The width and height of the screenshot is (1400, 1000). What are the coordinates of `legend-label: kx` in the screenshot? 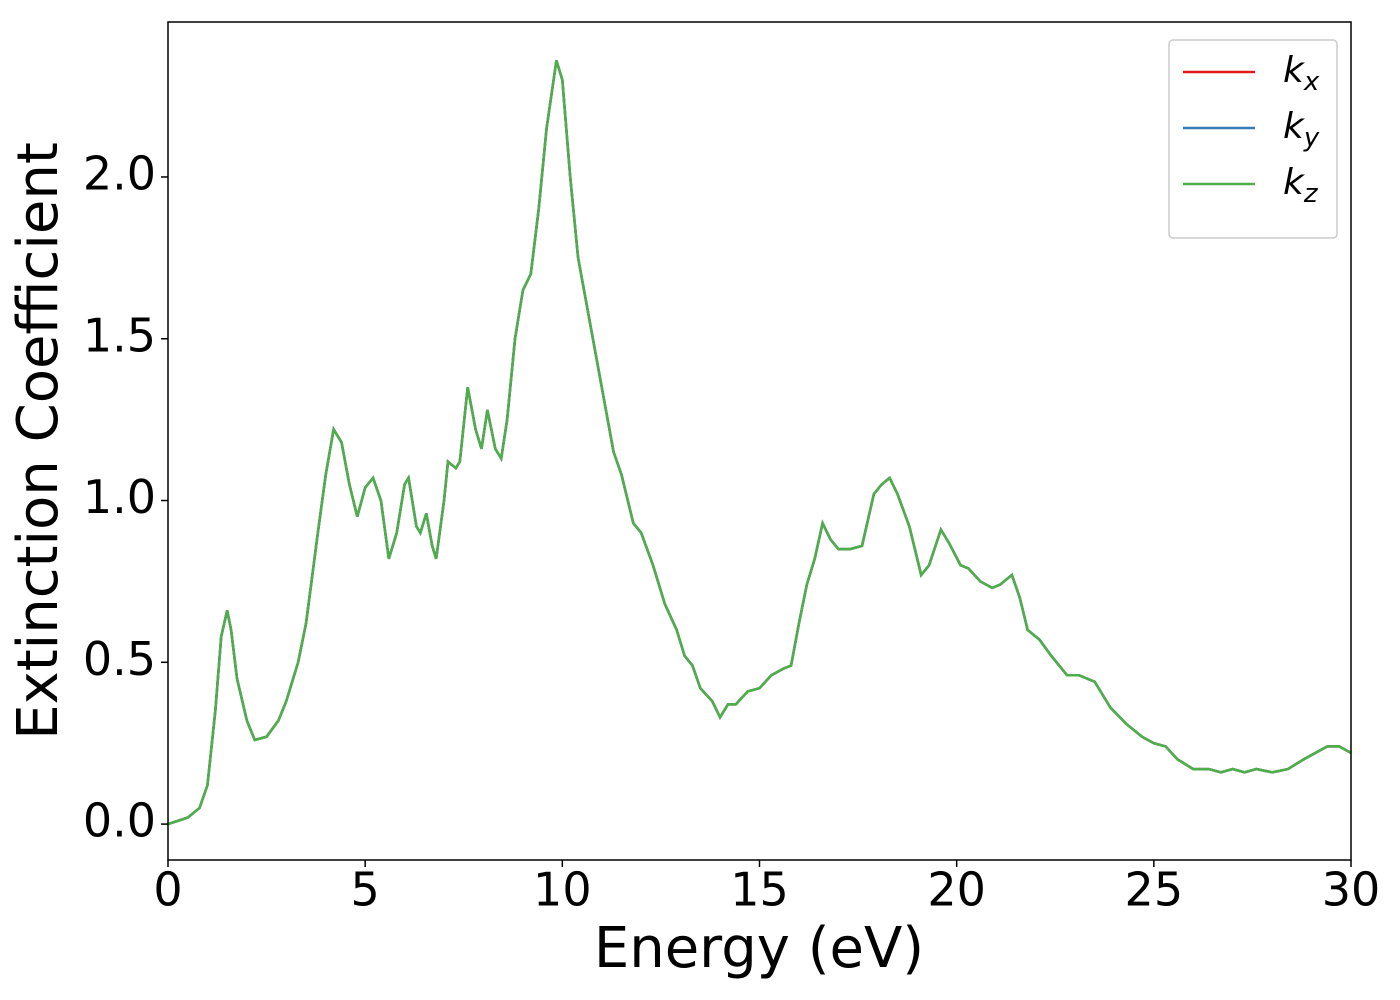 It's located at (1301, 73).